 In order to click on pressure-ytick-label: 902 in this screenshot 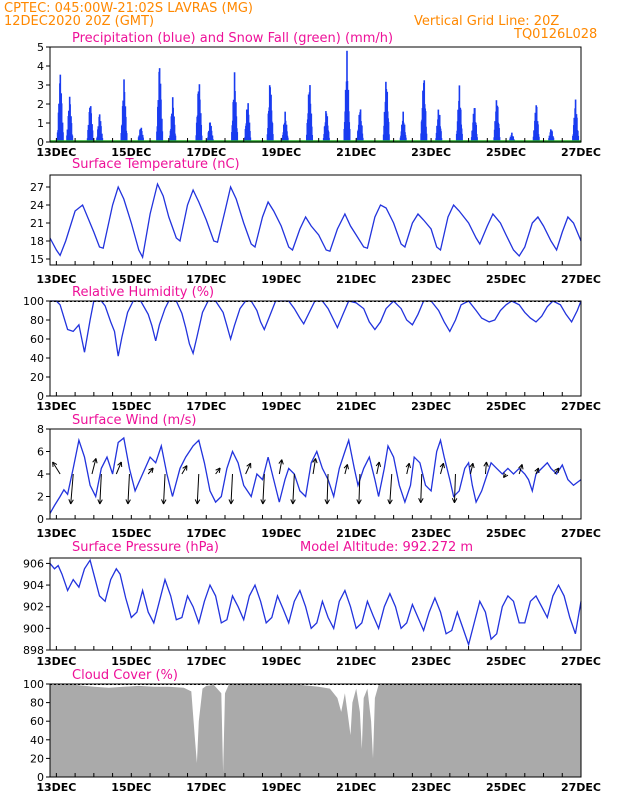, I will do `click(33, 607)`.